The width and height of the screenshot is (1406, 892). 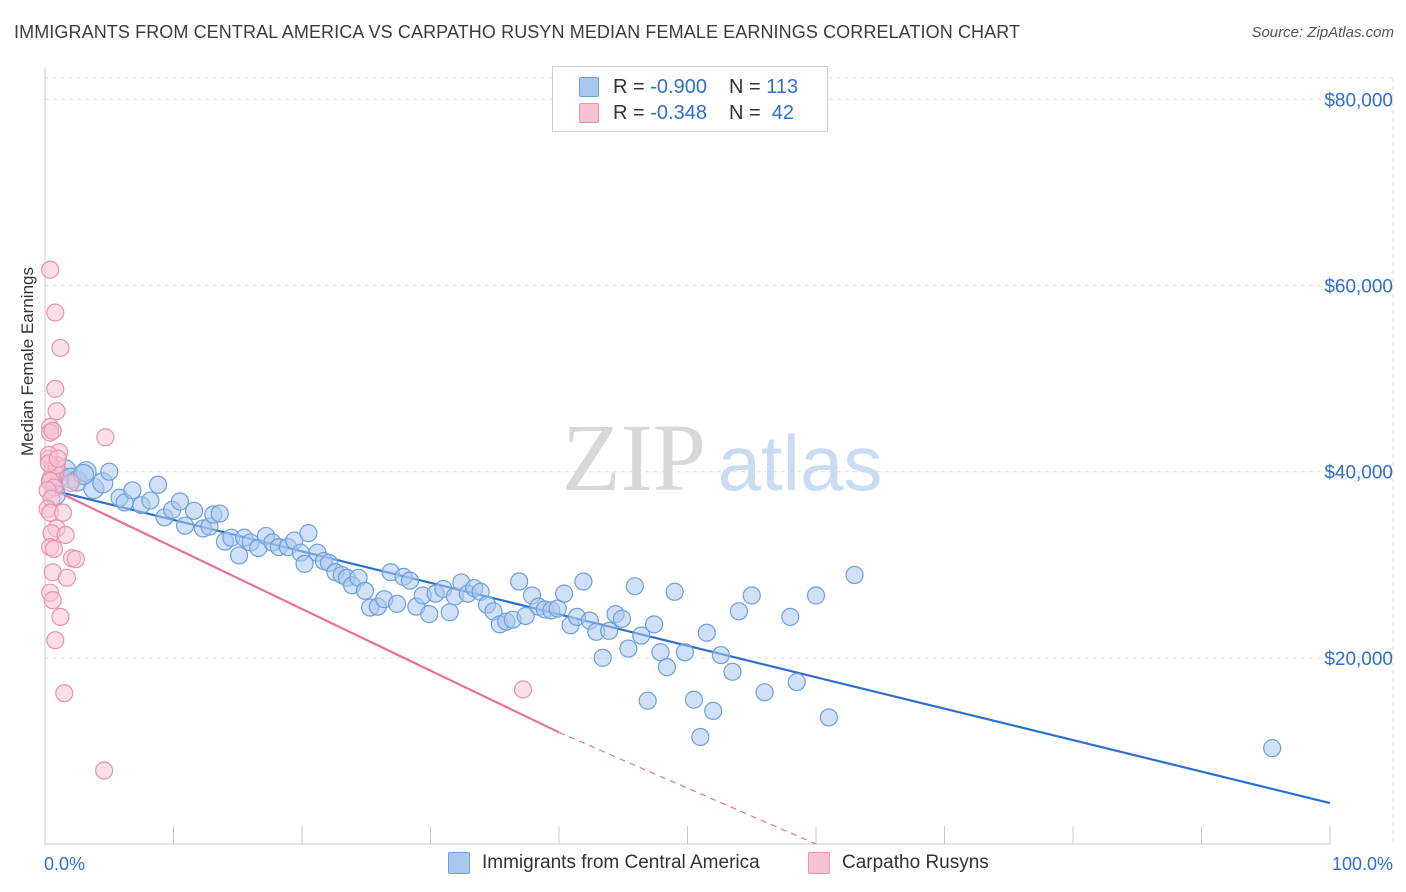 I want to click on bottom-legend-swatch-blue, so click(x=459, y=863).